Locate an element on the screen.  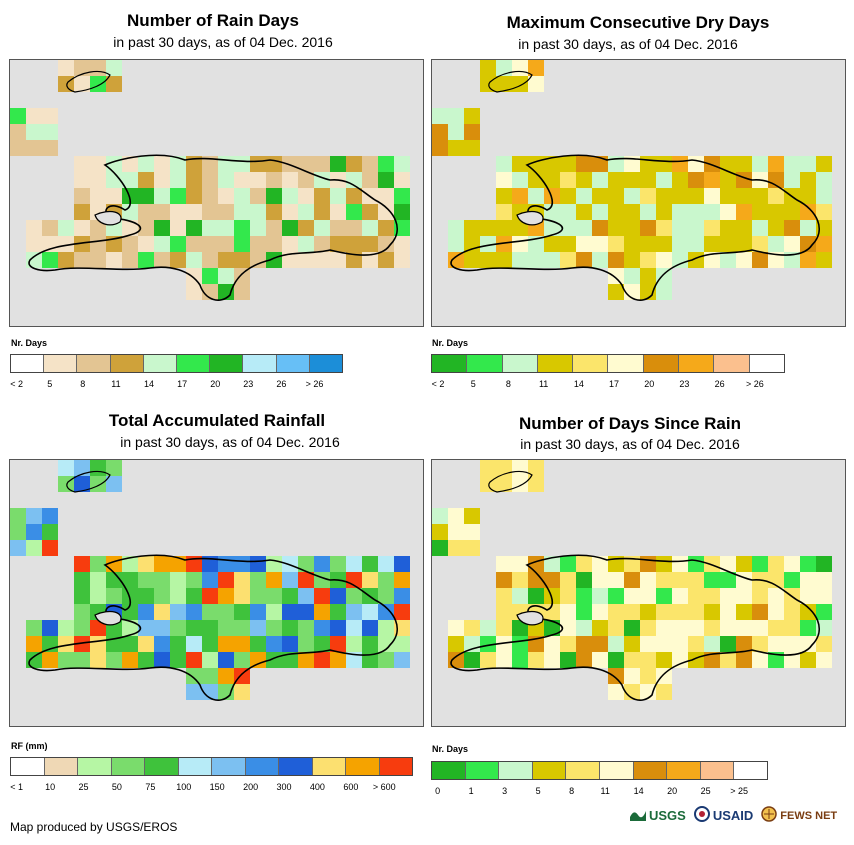
panel4-legend-ticks: 0 1 3 5 8 11 14 20 25 > 25 is located at coordinates (598, 793).